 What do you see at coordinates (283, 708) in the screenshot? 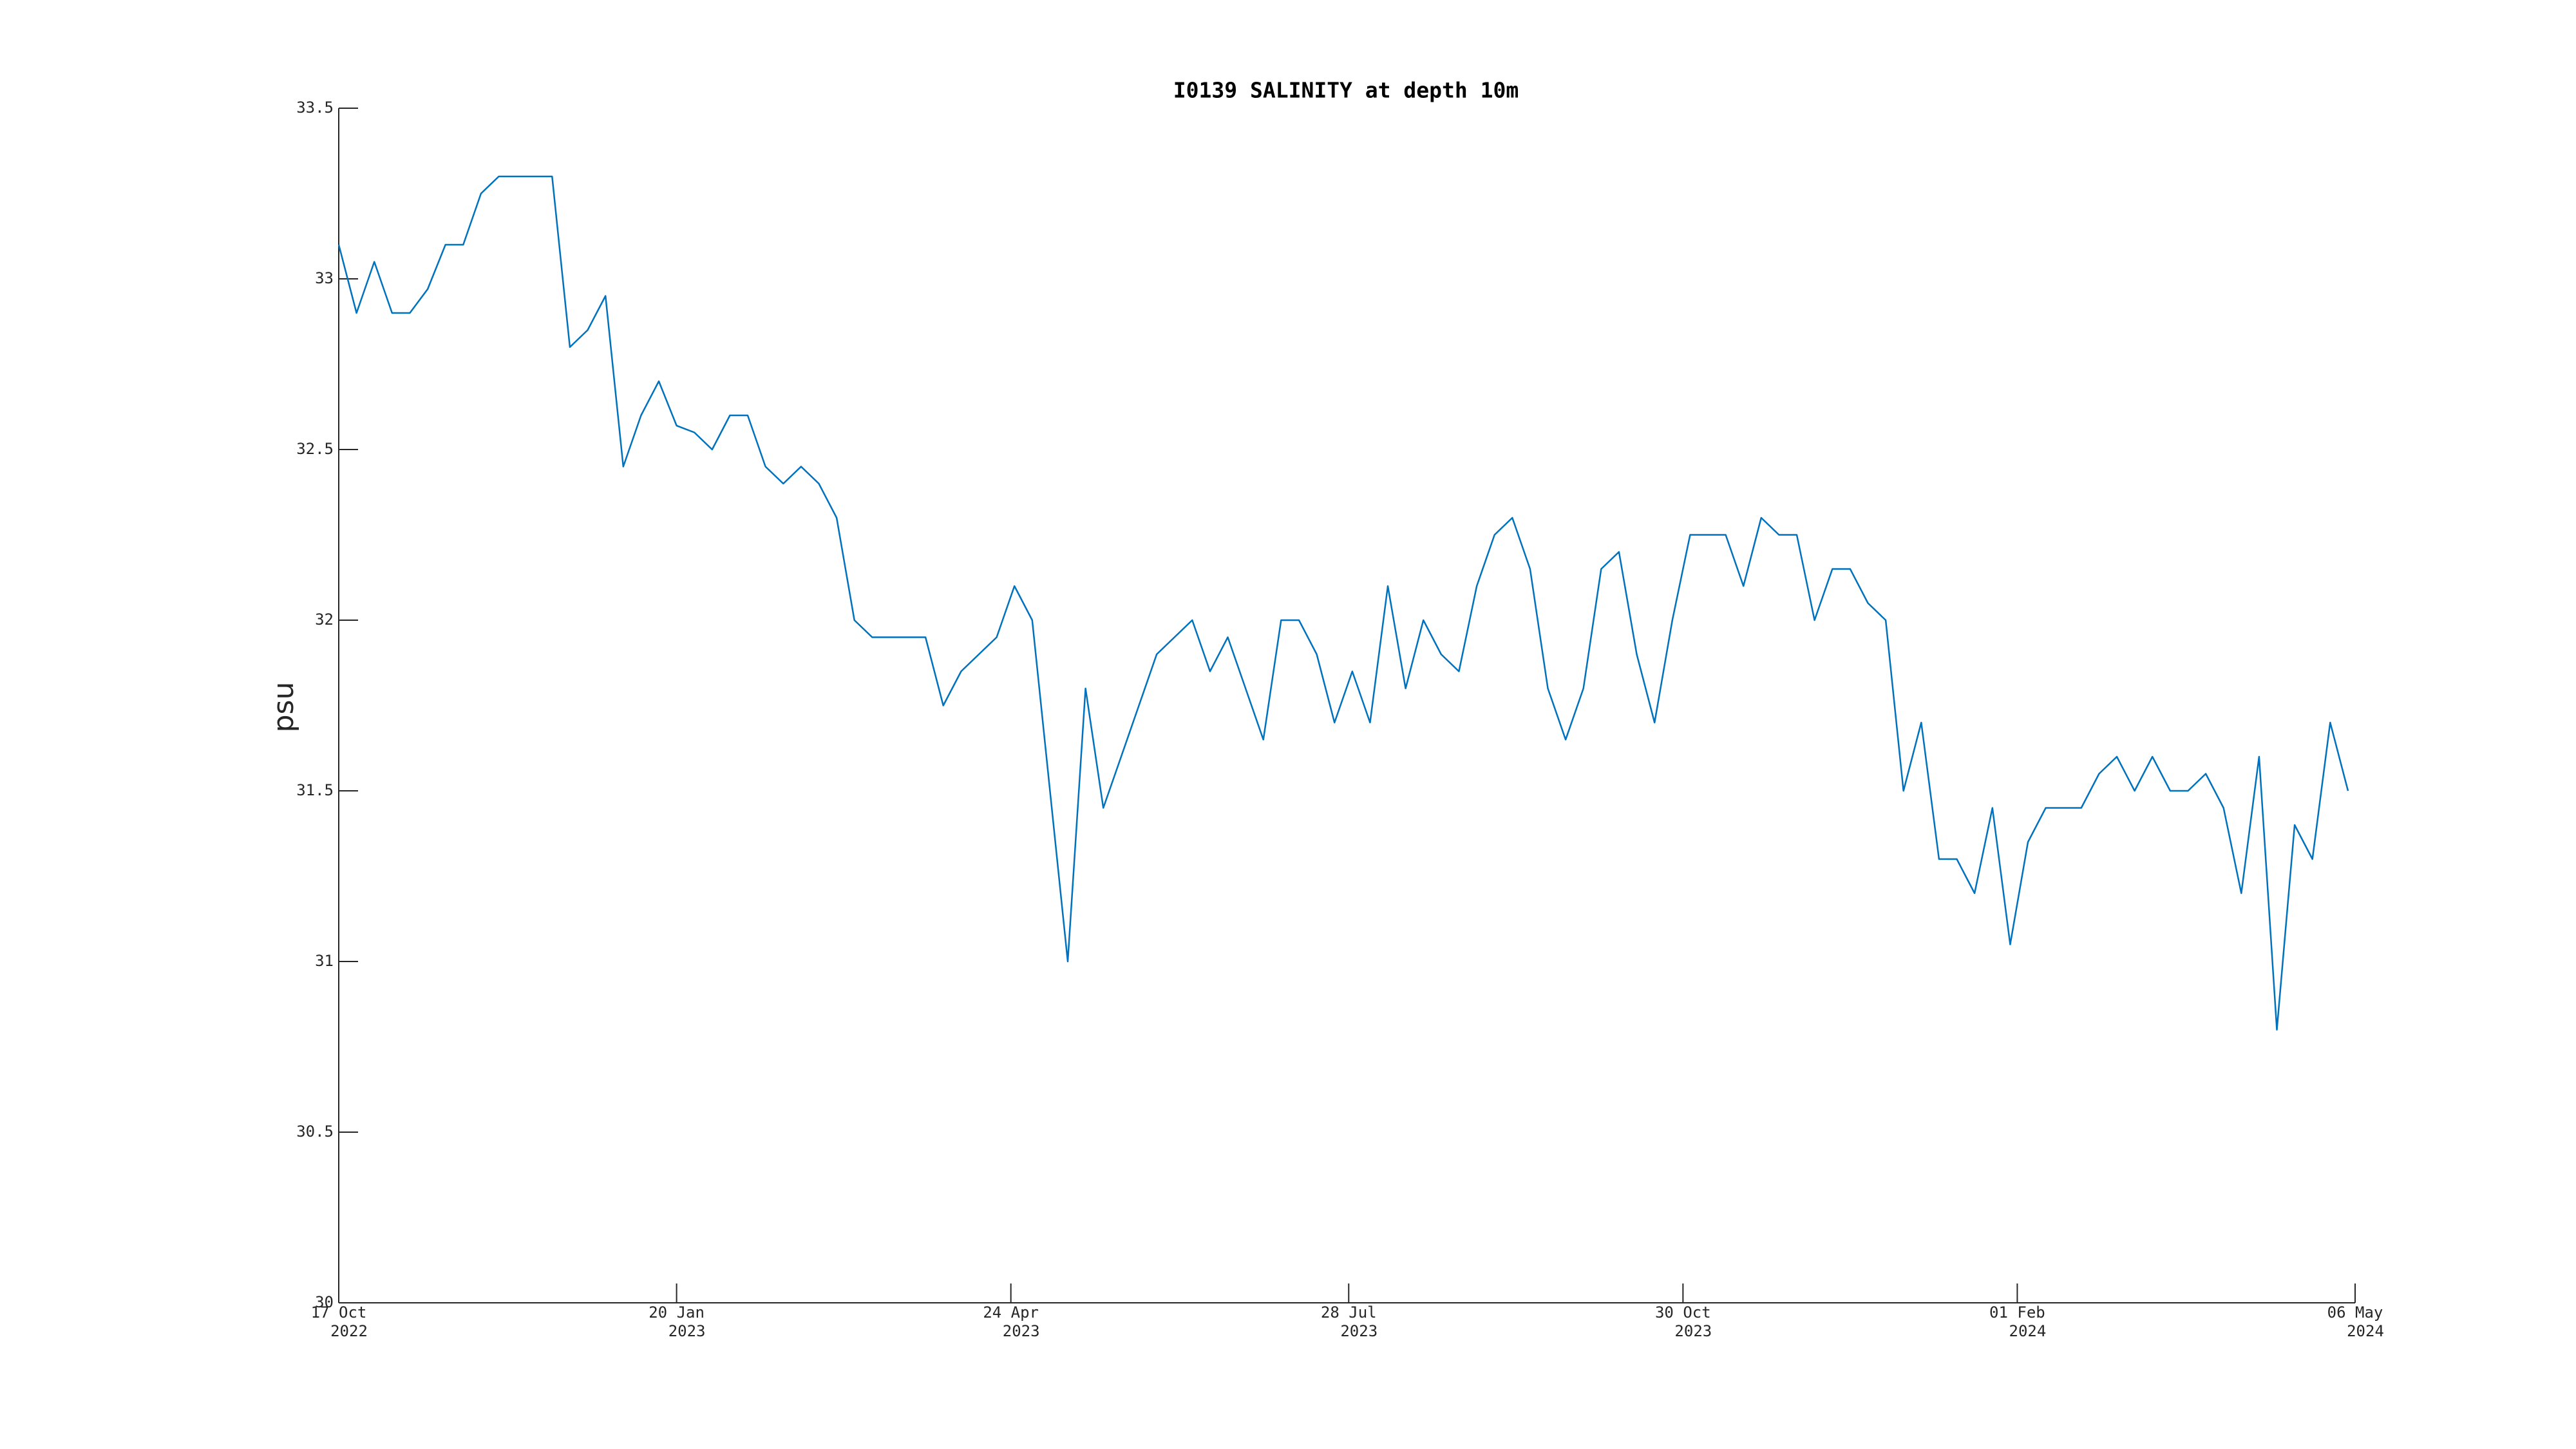
I see `y-axis-label: psu` at bounding box center [283, 708].